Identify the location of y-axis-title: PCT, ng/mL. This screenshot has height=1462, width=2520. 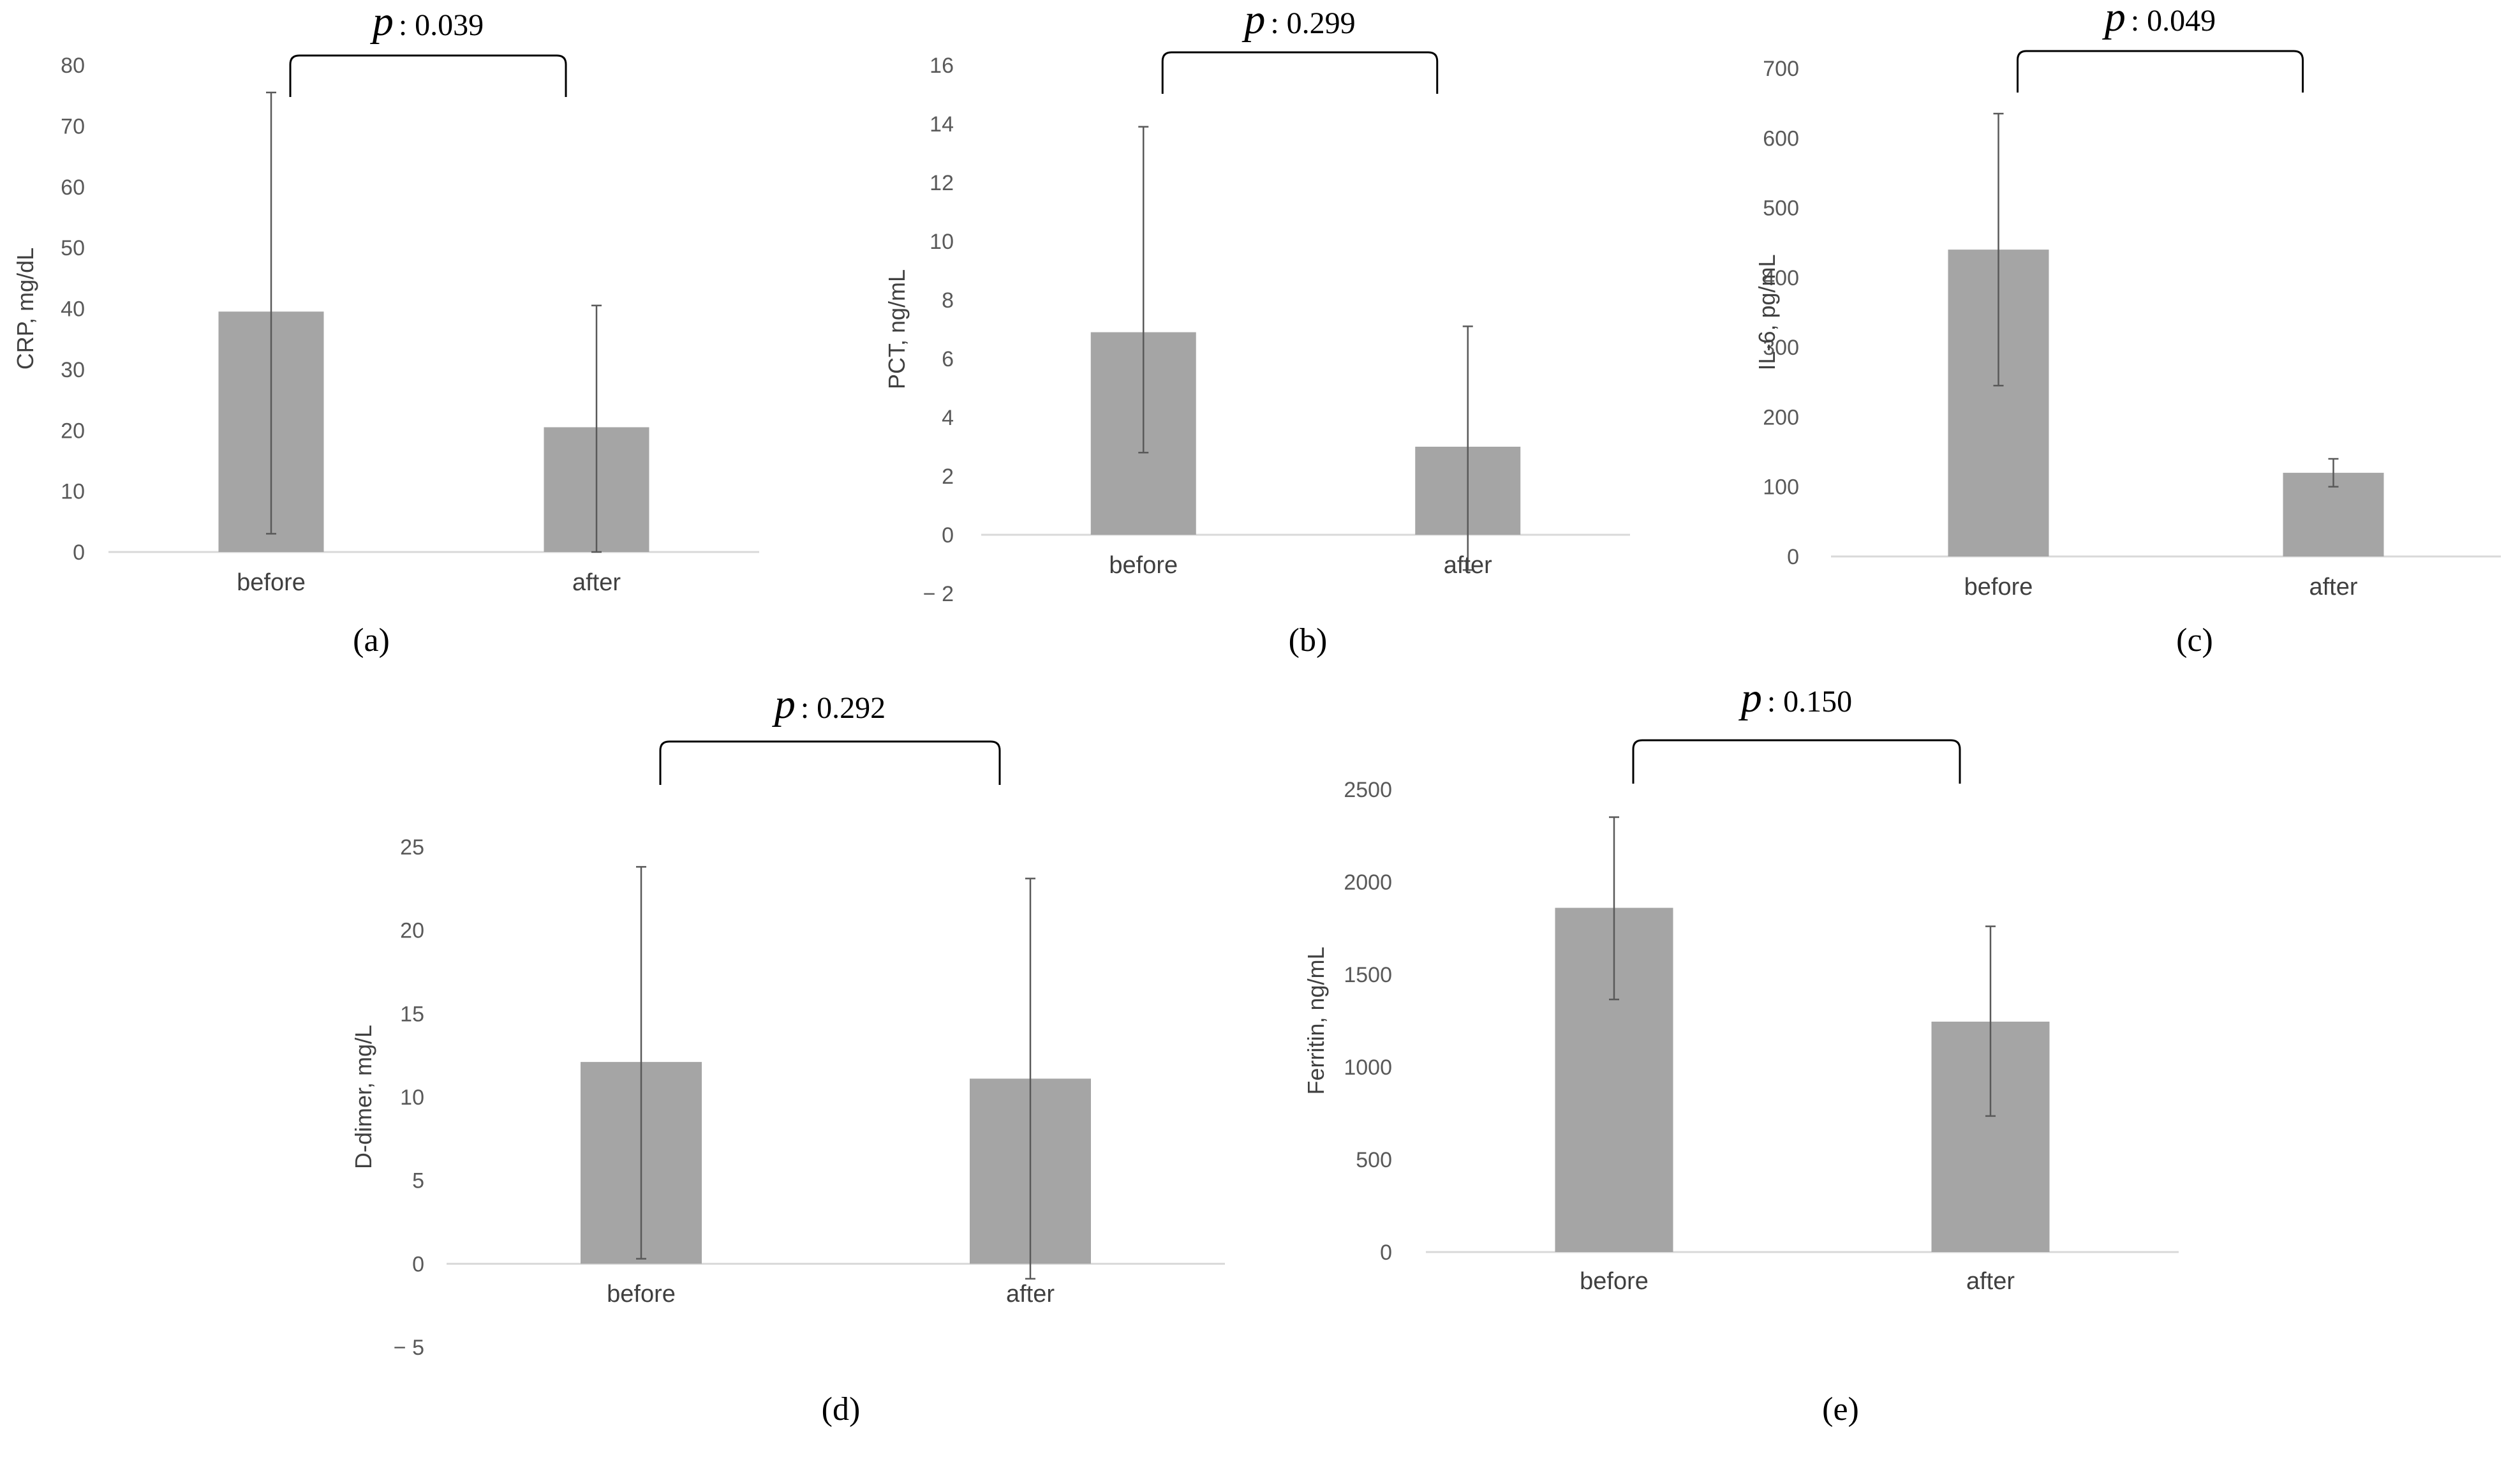
(897, 329).